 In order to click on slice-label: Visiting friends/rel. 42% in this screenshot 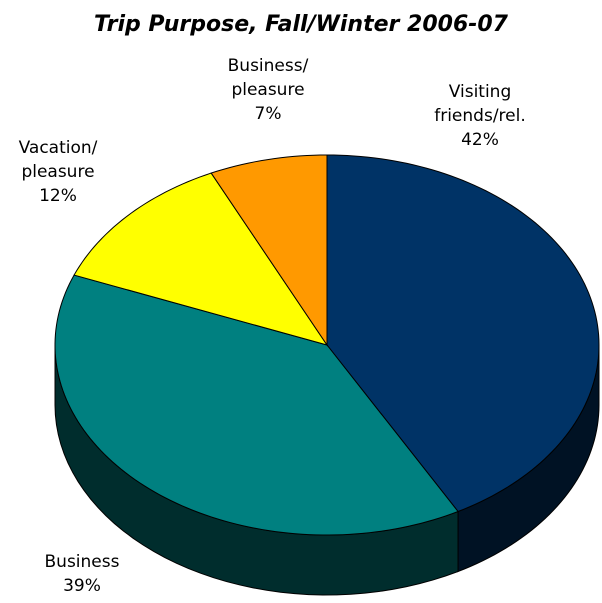, I will do `click(480, 116)`.